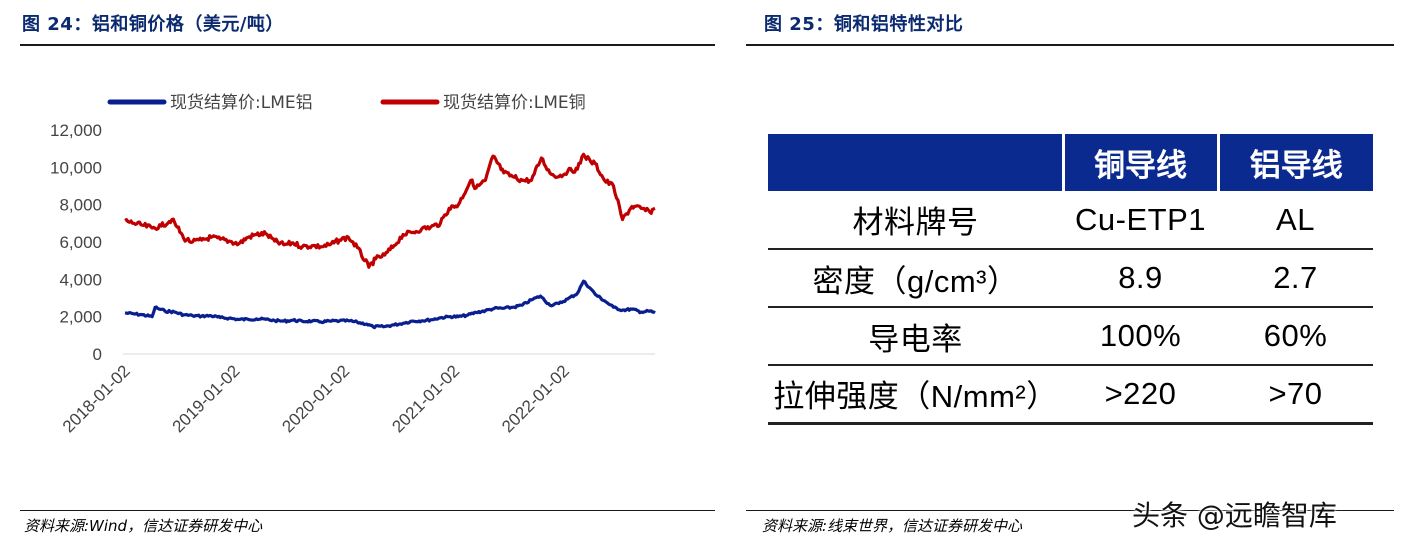 This screenshot has width=1415, height=544. I want to click on y-tick-label: 0, so click(97, 354).